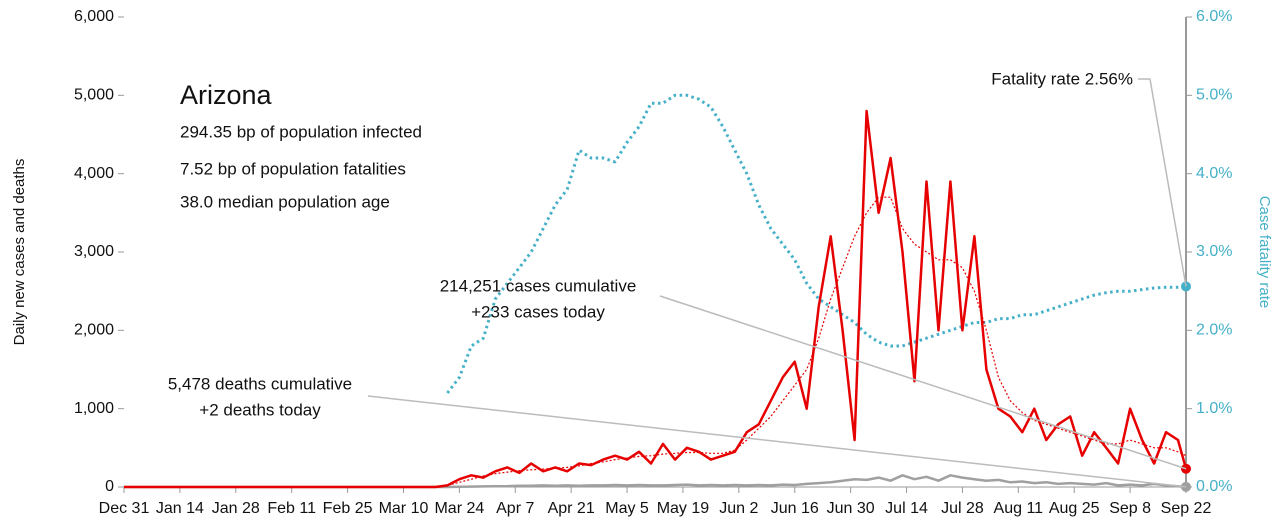 The image size is (1284, 529). Describe the element at coordinates (795, 508) in the screenshot. I see `x-tick-label: Jun 16` at that location.